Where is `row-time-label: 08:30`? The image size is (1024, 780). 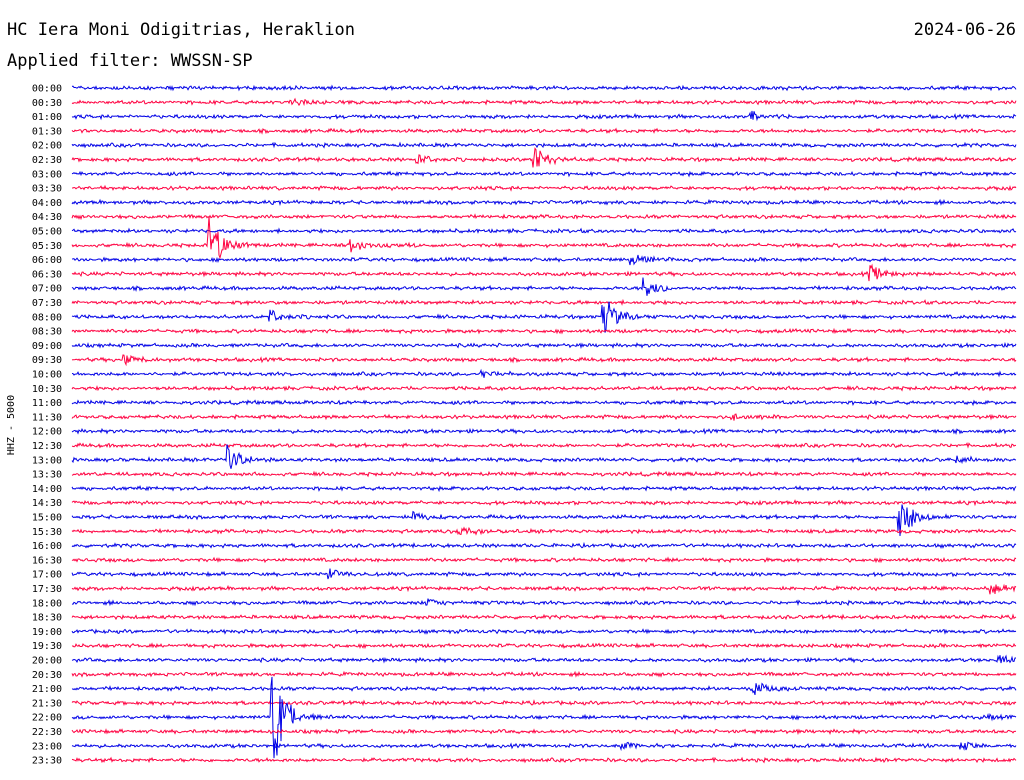
row-time-label: 08:30 is located at coordinates (47, 332).